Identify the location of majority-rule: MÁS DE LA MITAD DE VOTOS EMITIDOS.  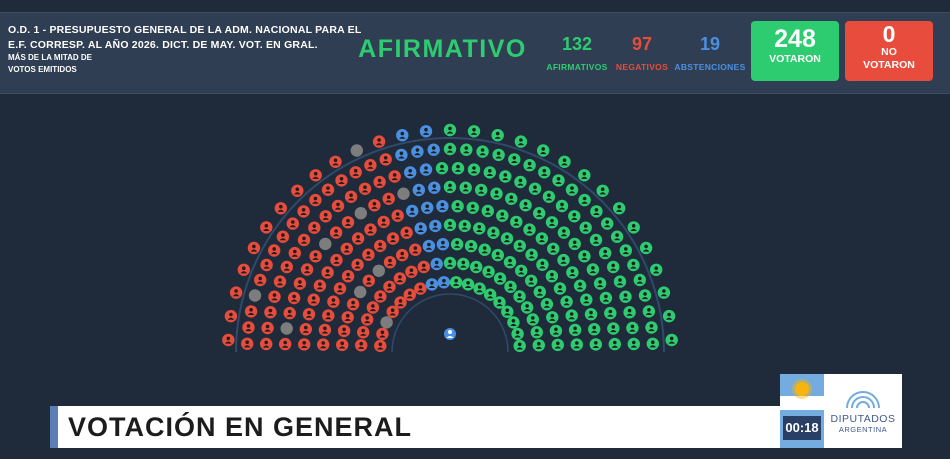
(73, 64).